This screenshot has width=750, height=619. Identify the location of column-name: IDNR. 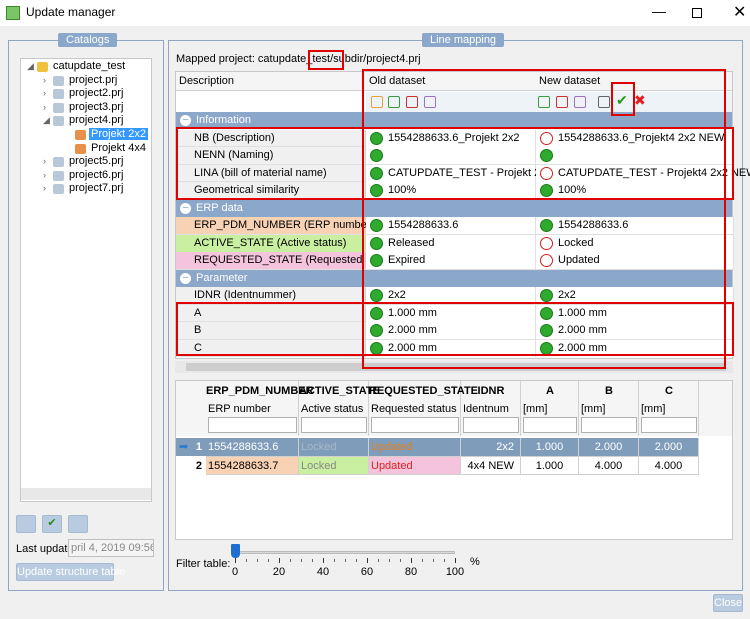
(491, 391).